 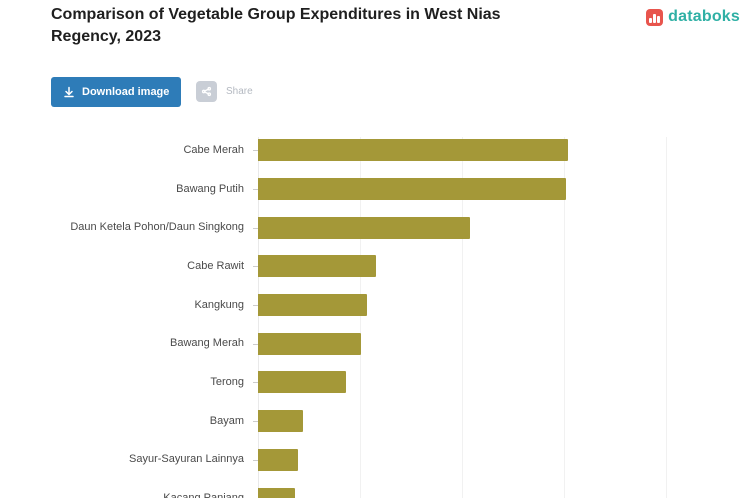 What do you see at coordinates (258, 317) in the screenshot?
I see `y-axis-line` at bounding box center [258, 317].